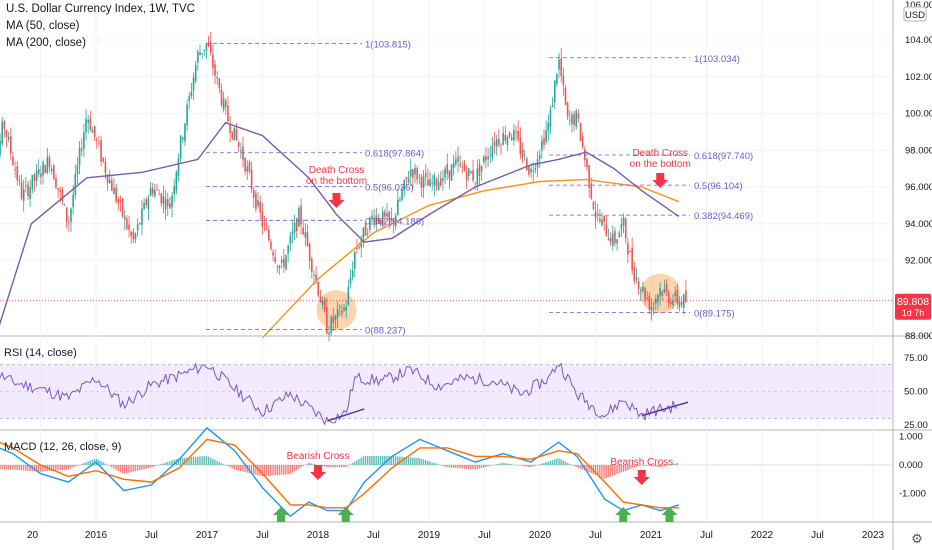  What do you see at coordinates (40, 353) in the screenshot?
I see `rsi-pane-title: RSI (14, close)` at bounding box center [40, 353].